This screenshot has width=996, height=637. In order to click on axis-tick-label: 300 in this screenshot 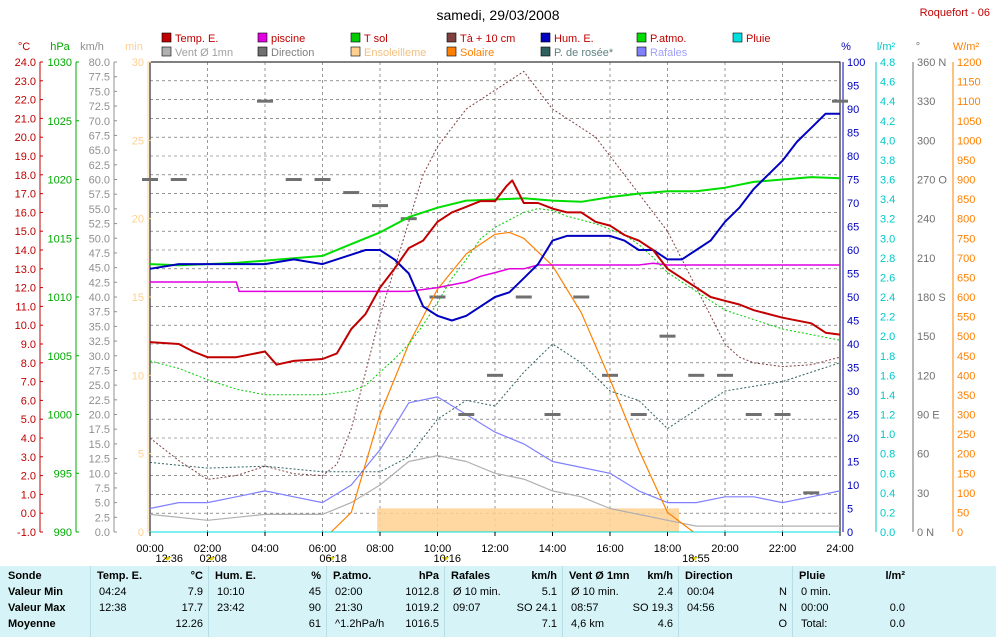, I will do `click(926, 141)`.